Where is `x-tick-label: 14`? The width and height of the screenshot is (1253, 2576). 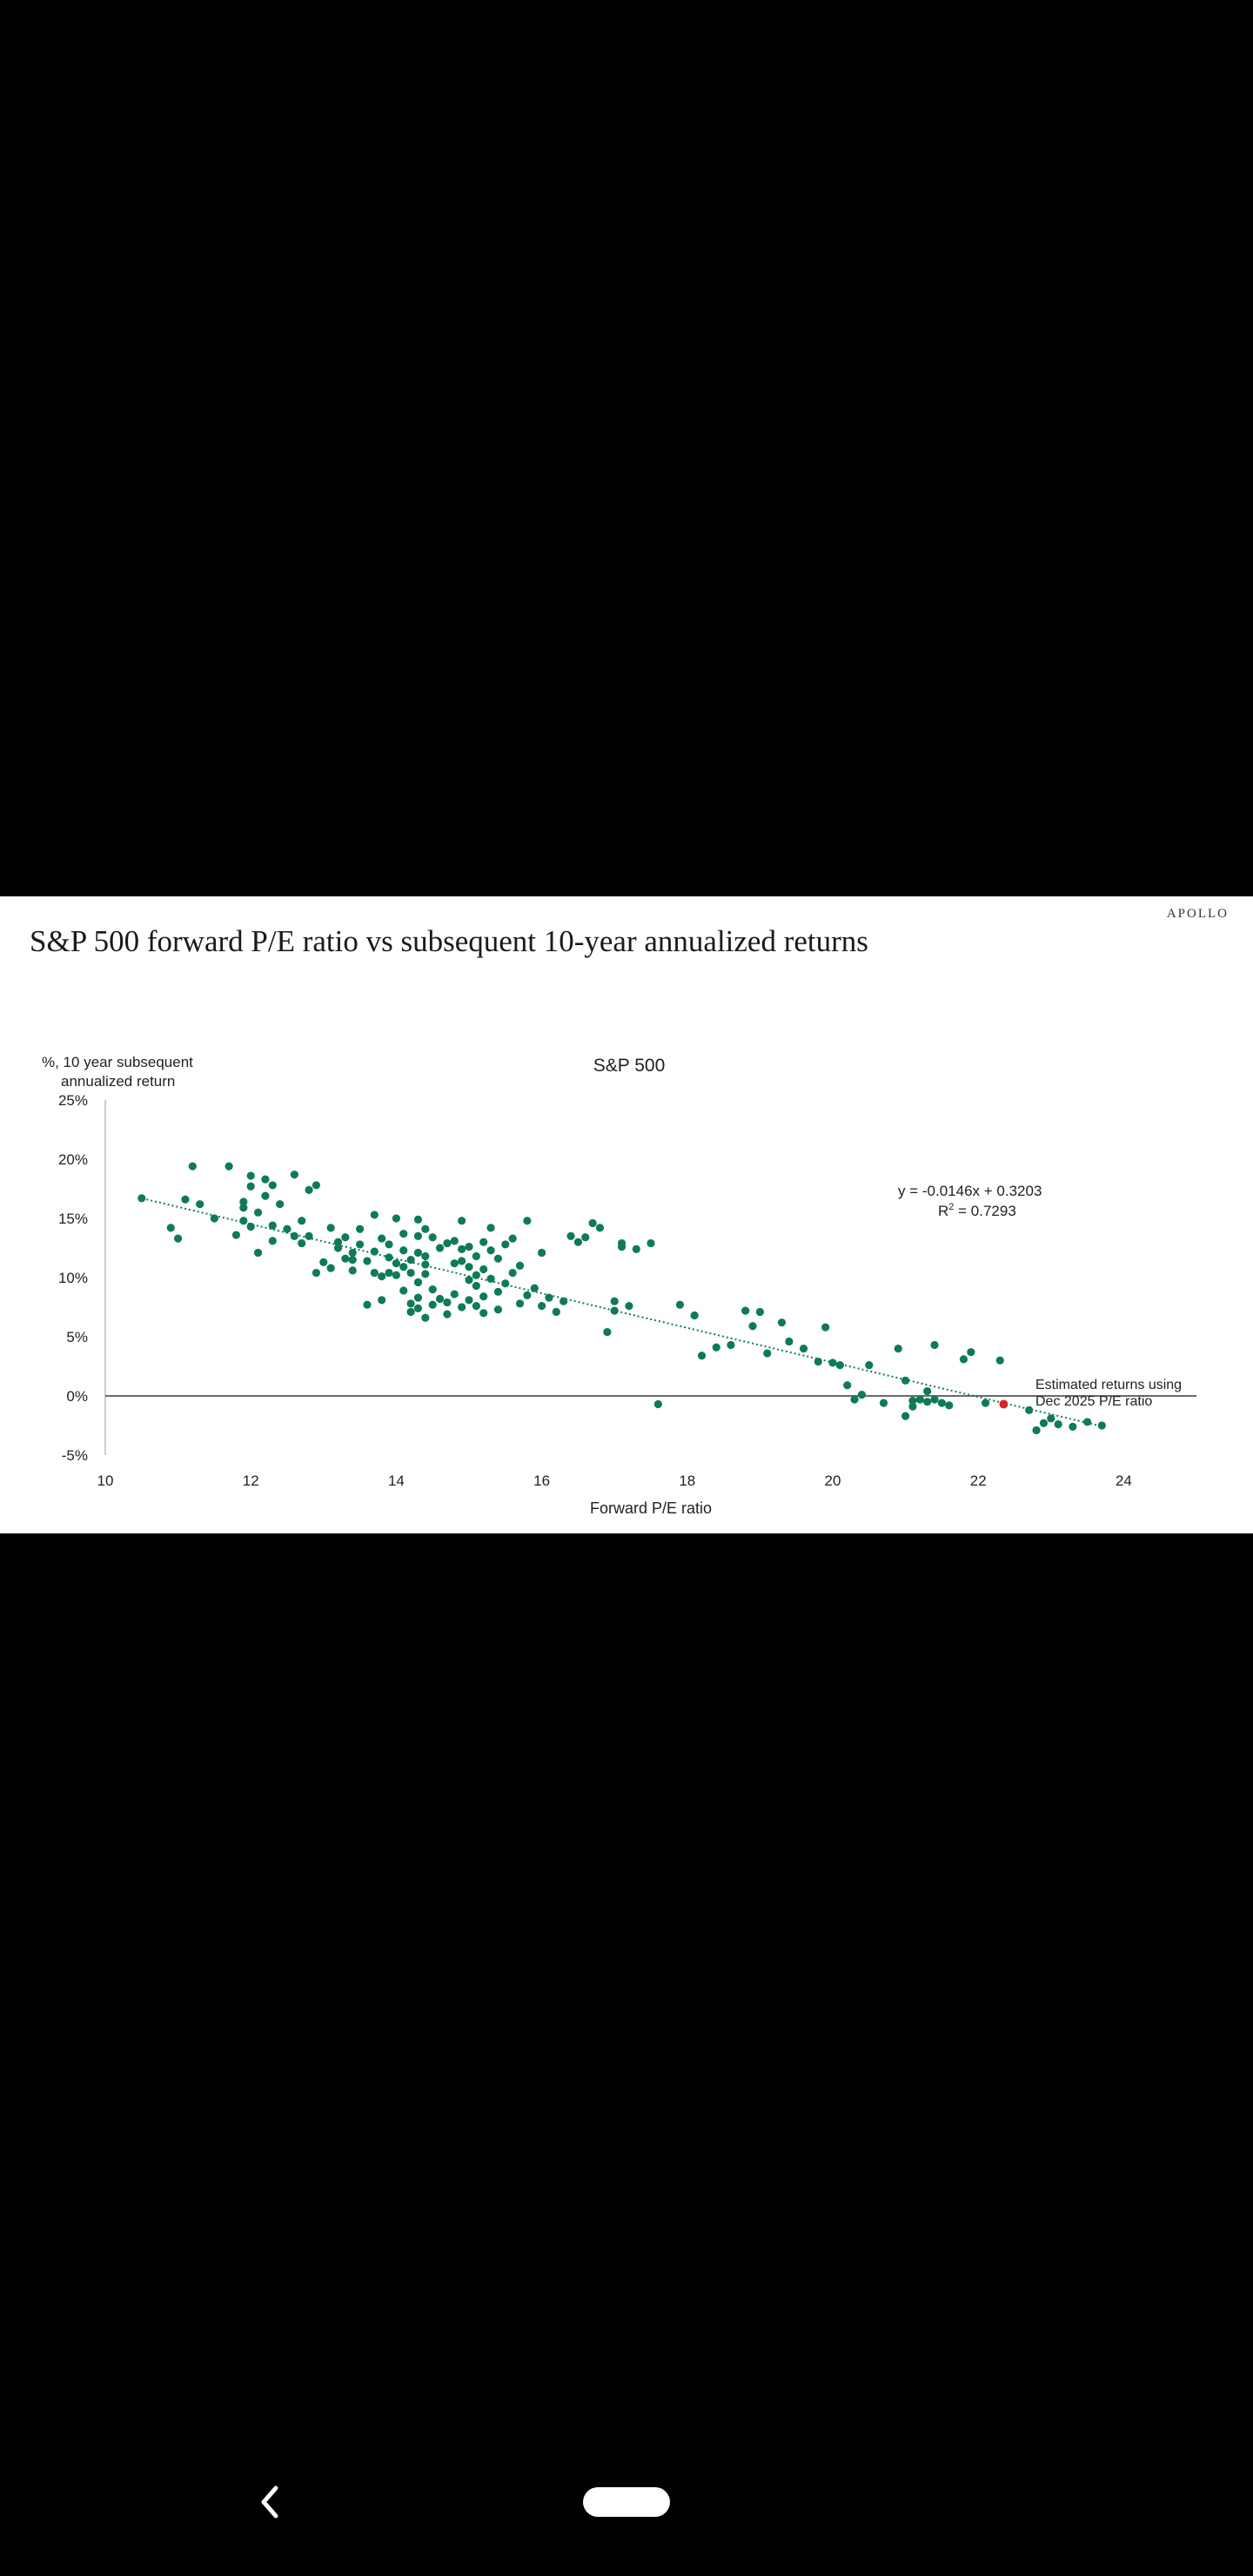
x-tick-label: 14 is located at coordinates (396, 1481).